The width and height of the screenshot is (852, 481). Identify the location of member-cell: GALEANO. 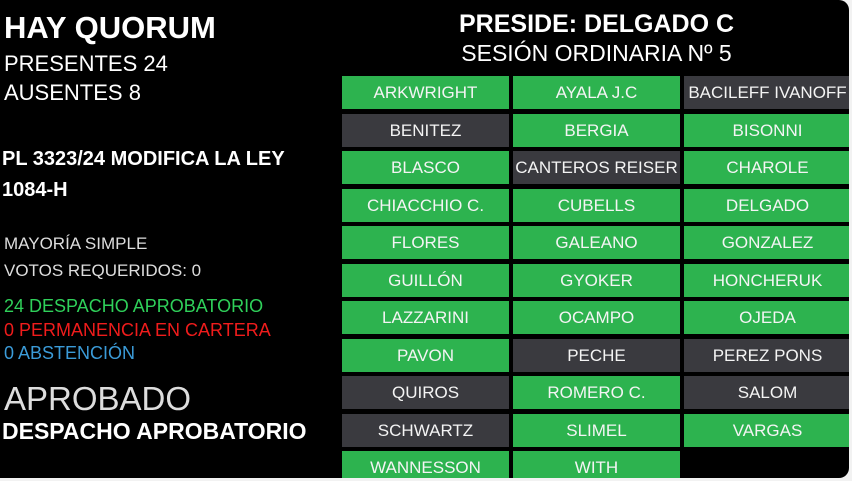
(596, 242).